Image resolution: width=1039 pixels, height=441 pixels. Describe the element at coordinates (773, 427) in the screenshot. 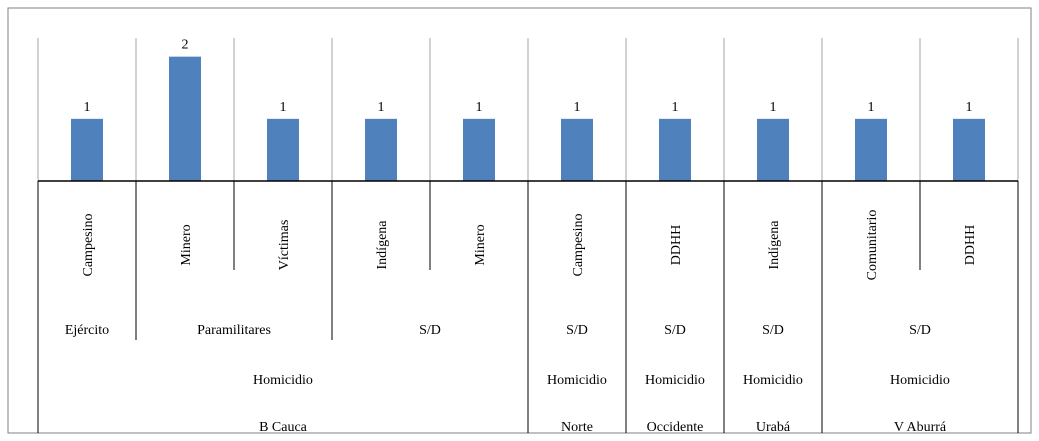

I see `region-label: Urabá` at that location.